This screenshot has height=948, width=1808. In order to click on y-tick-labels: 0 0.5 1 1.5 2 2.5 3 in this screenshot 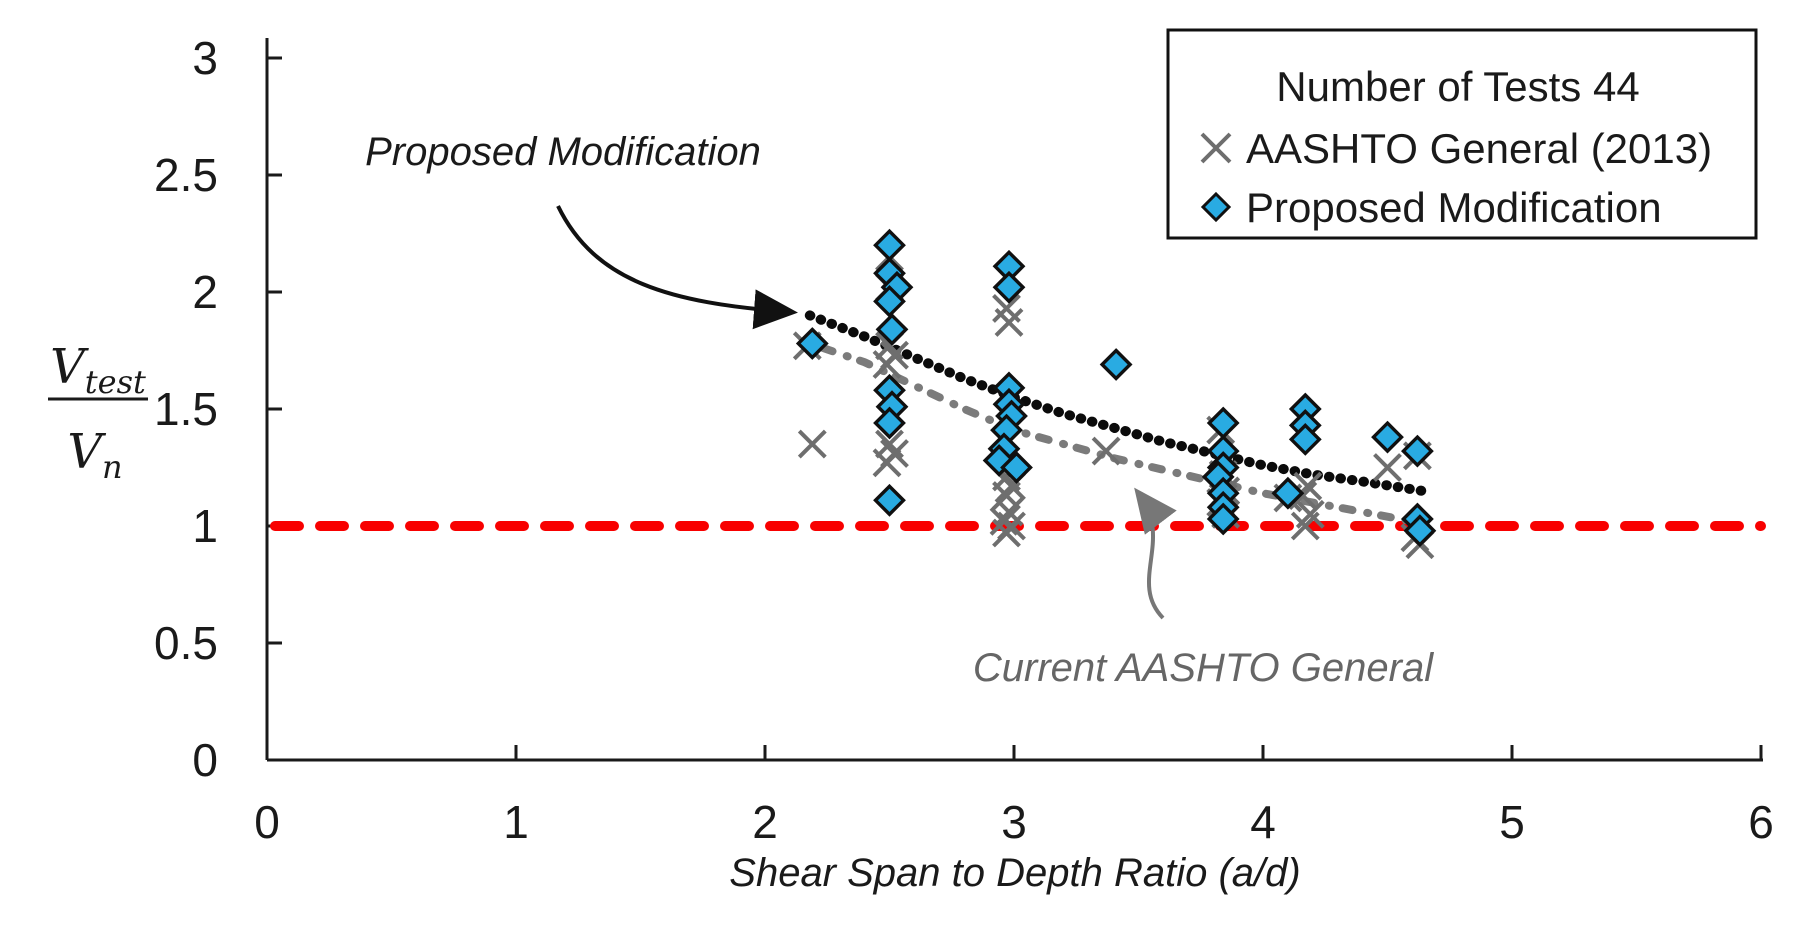, I will do `click(186, 409)`.